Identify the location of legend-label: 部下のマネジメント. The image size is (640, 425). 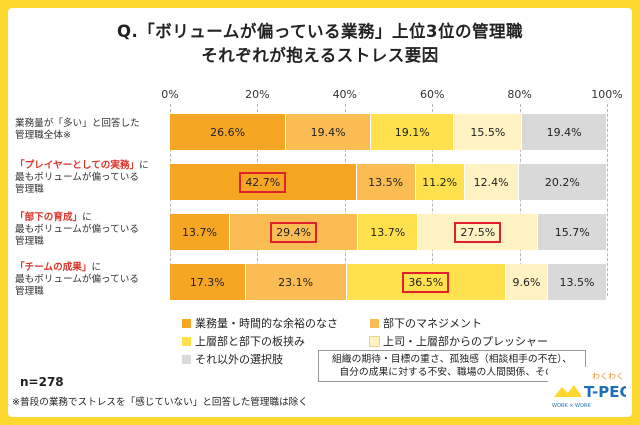
(432, 323).